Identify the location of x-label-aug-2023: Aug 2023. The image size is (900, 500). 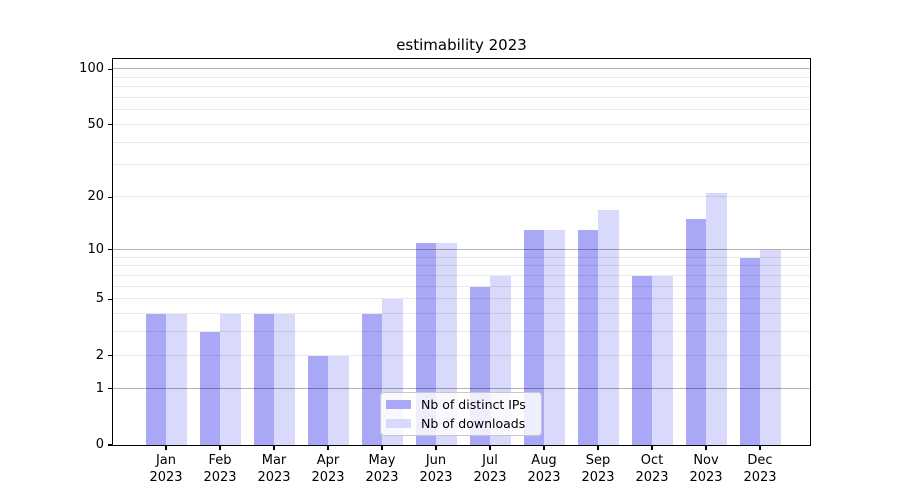
(544, 469).